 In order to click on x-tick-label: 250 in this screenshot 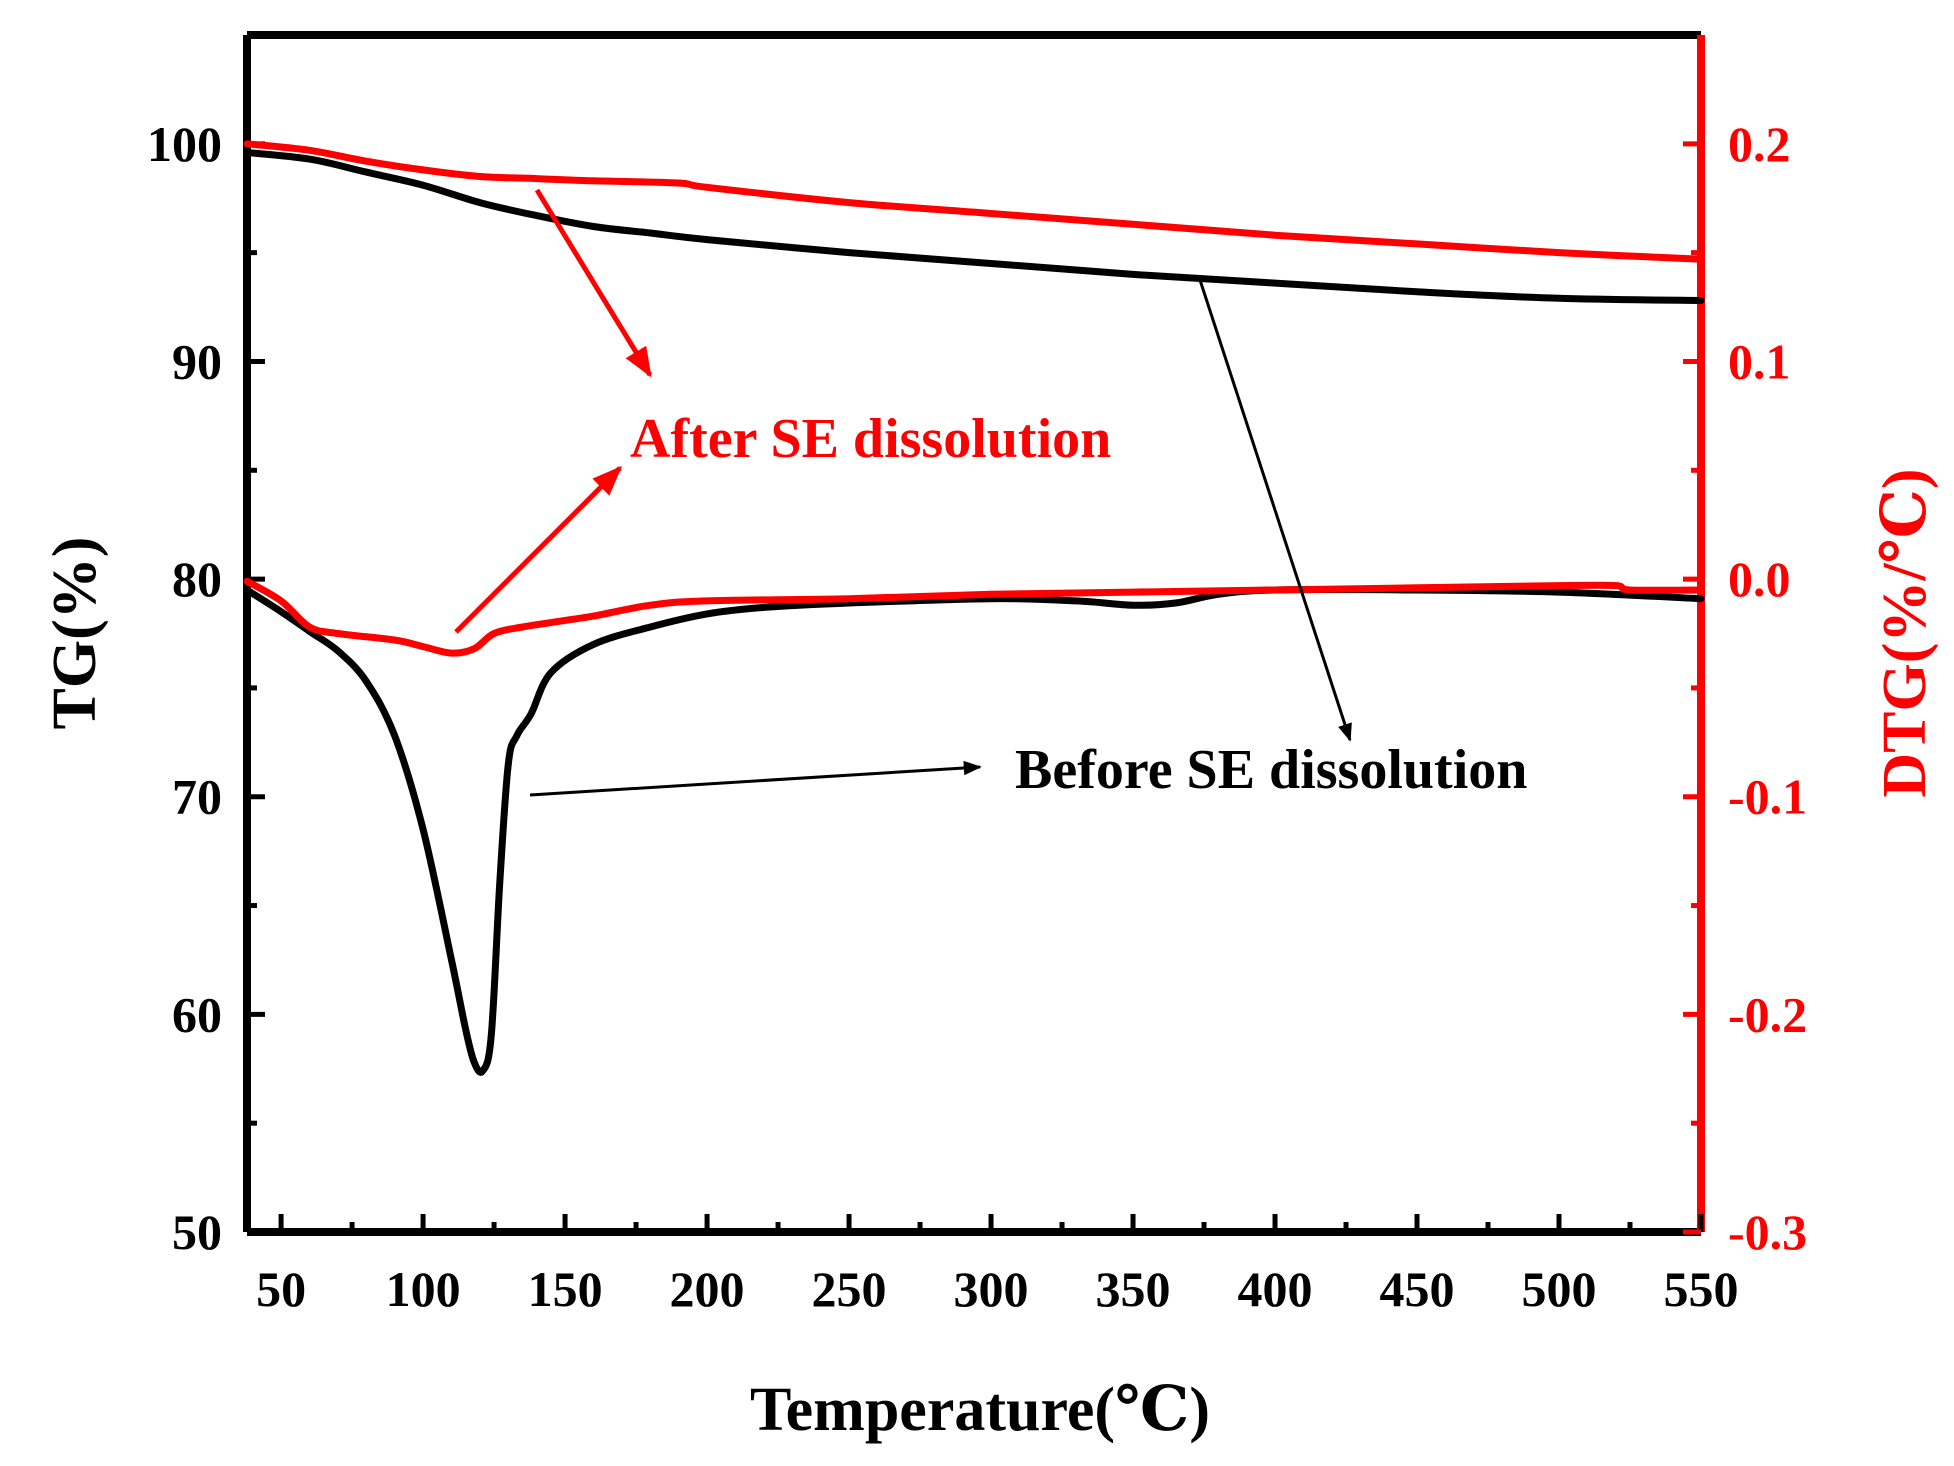, I will do `click(849, 1289)`.